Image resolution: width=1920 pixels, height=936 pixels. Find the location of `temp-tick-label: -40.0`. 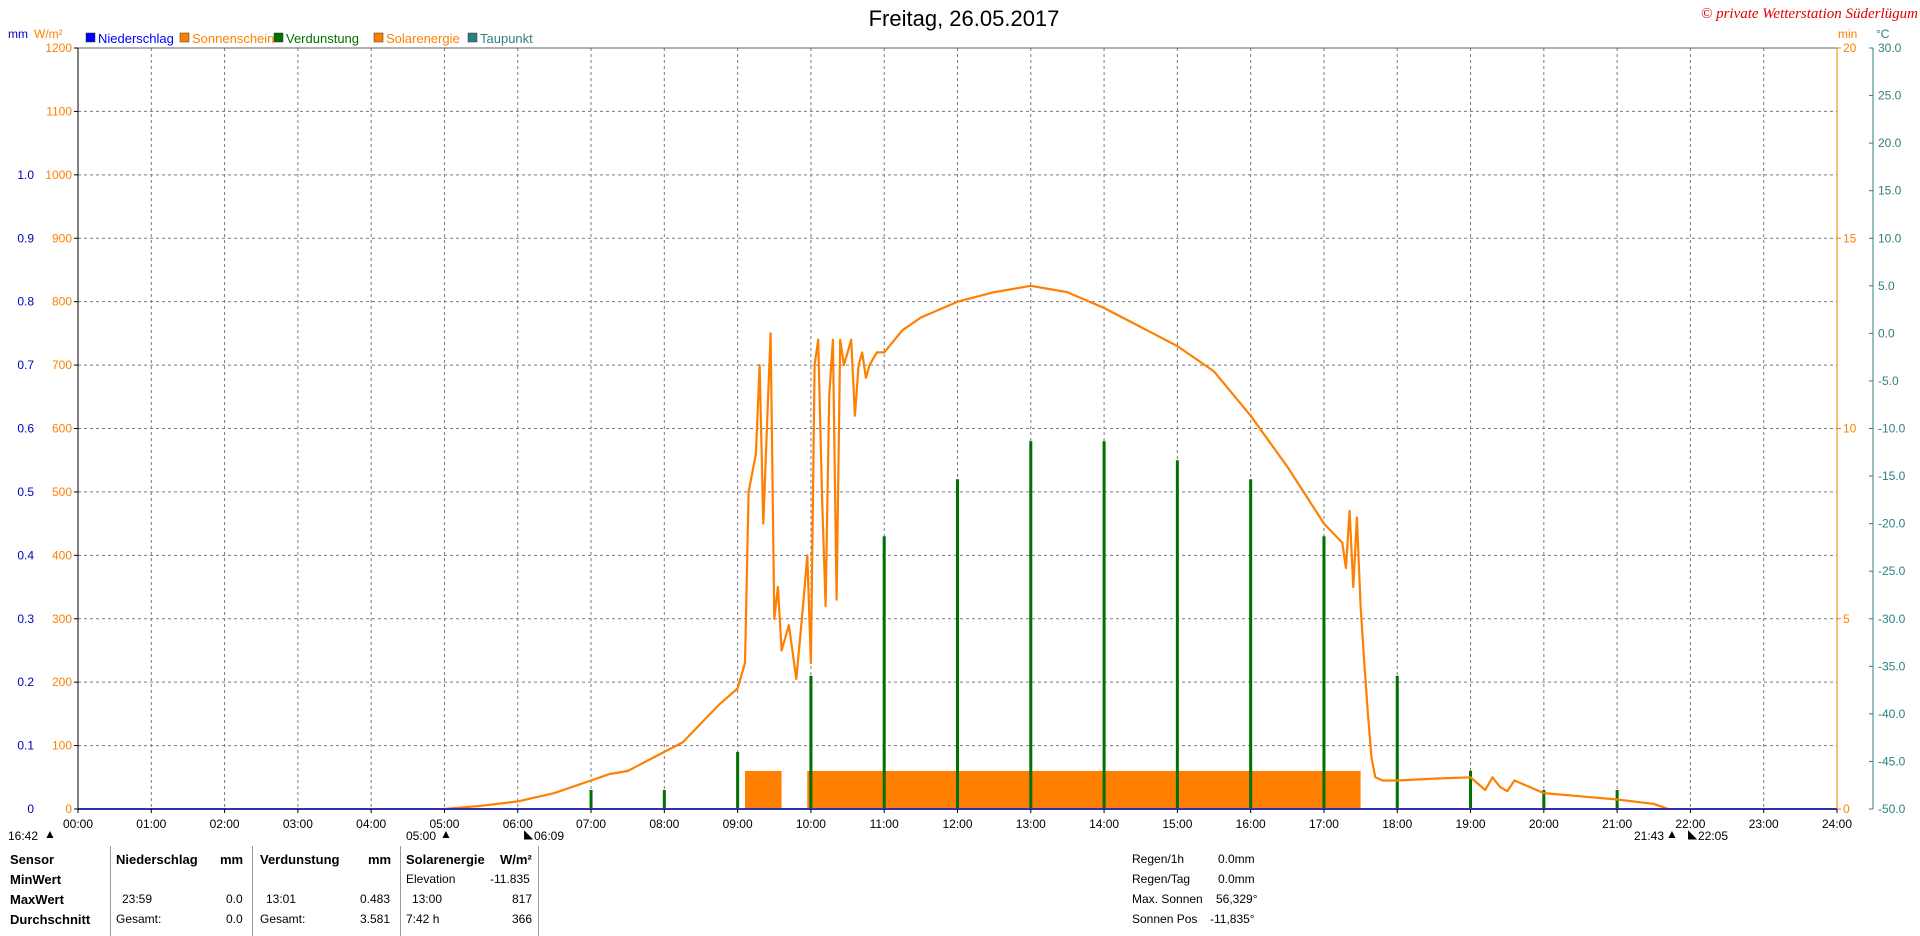

temp-tick-label: -40.0 is located at coordinates (1892, 714).